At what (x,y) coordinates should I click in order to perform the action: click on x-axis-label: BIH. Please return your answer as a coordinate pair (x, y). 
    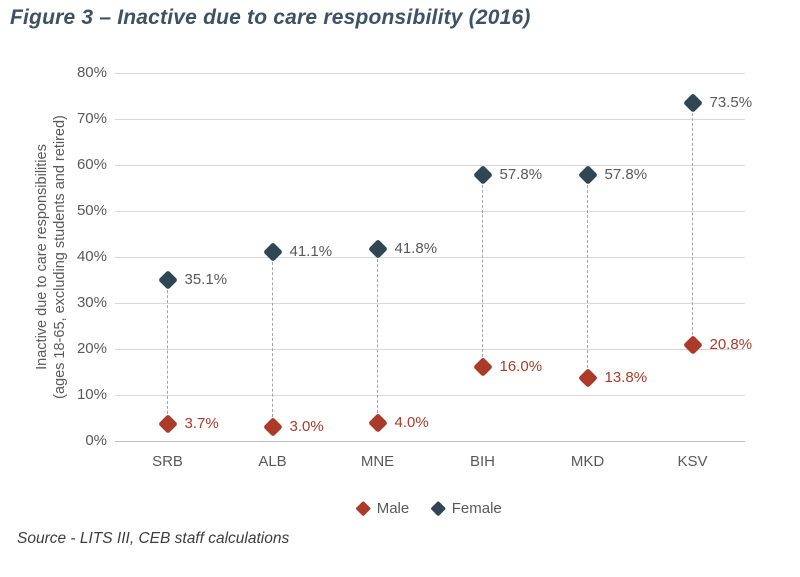
    Looking at the image, I should click on (482, 461).